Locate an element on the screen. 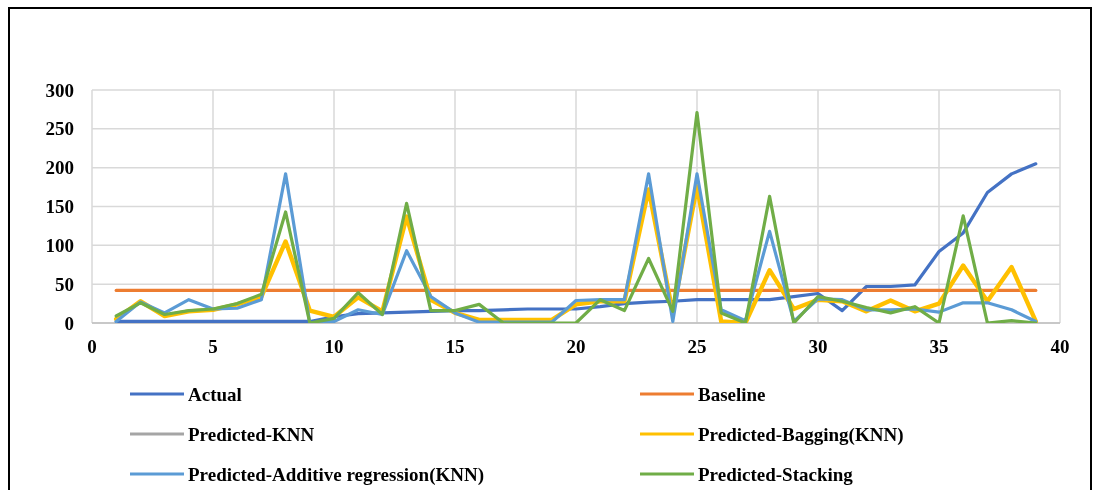 This screenshot has width=1101, height=490. y-tick-label: 250 is located at coordinates (59, 129).